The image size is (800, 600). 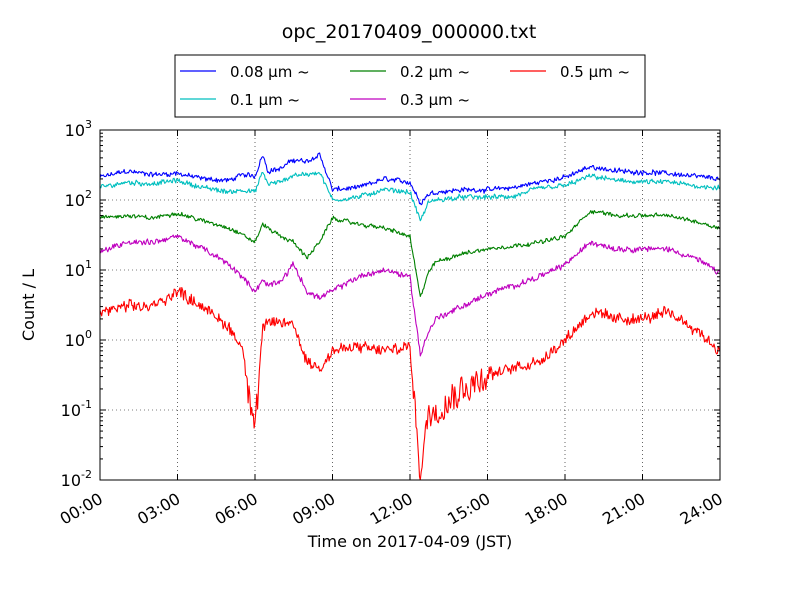 I want to click on y-tick-exponent: 3, so click(x=88, y=124).